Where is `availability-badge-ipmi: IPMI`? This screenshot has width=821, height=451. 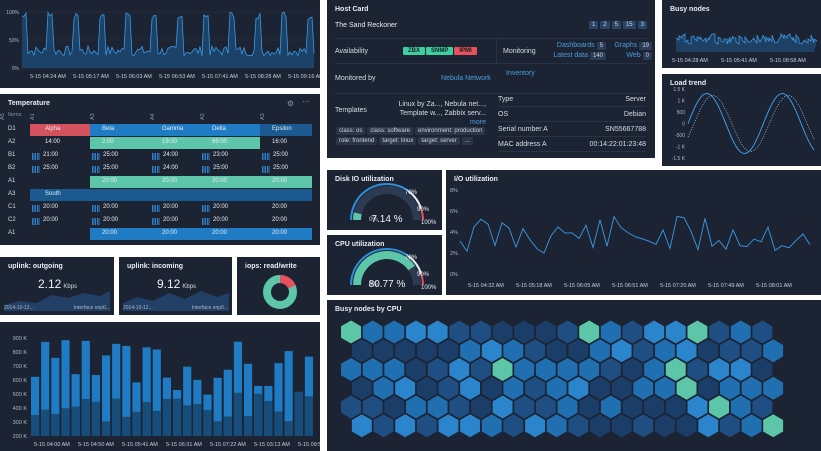
availability-badge-ipmi: IPMI is located at coordinates (465, 51).